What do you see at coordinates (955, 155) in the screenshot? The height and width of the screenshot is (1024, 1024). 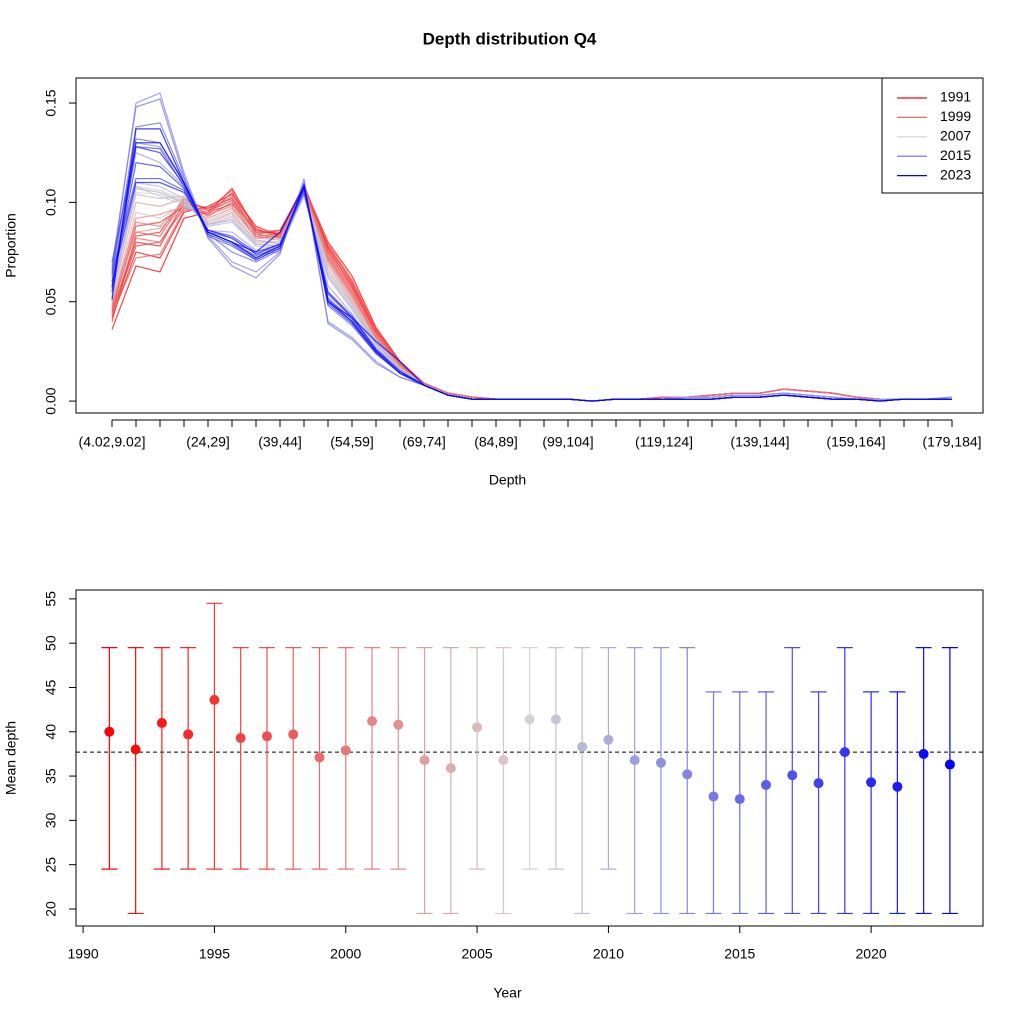 I see `legend-label: 2015` at bounding box center [955, 155].